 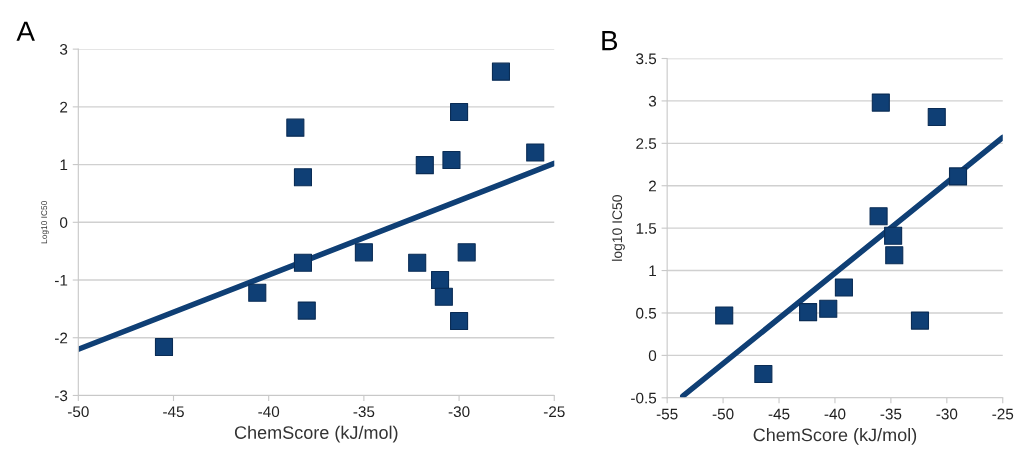 I want to click on x-tick-label: -55, so click(x=667, y=414).